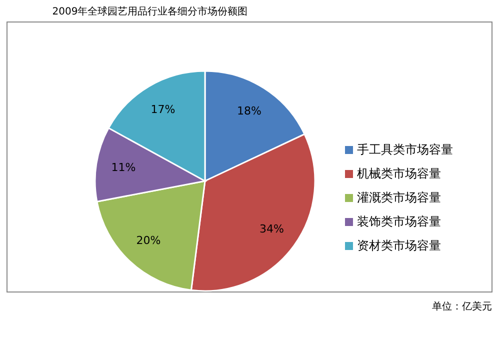 Image resolution: width=500 pixels, height=346 pixels. Describe the element at coordinates (399, 197) in the screenshot. I see `legend-label: 灌溉类市场容量` at that location.